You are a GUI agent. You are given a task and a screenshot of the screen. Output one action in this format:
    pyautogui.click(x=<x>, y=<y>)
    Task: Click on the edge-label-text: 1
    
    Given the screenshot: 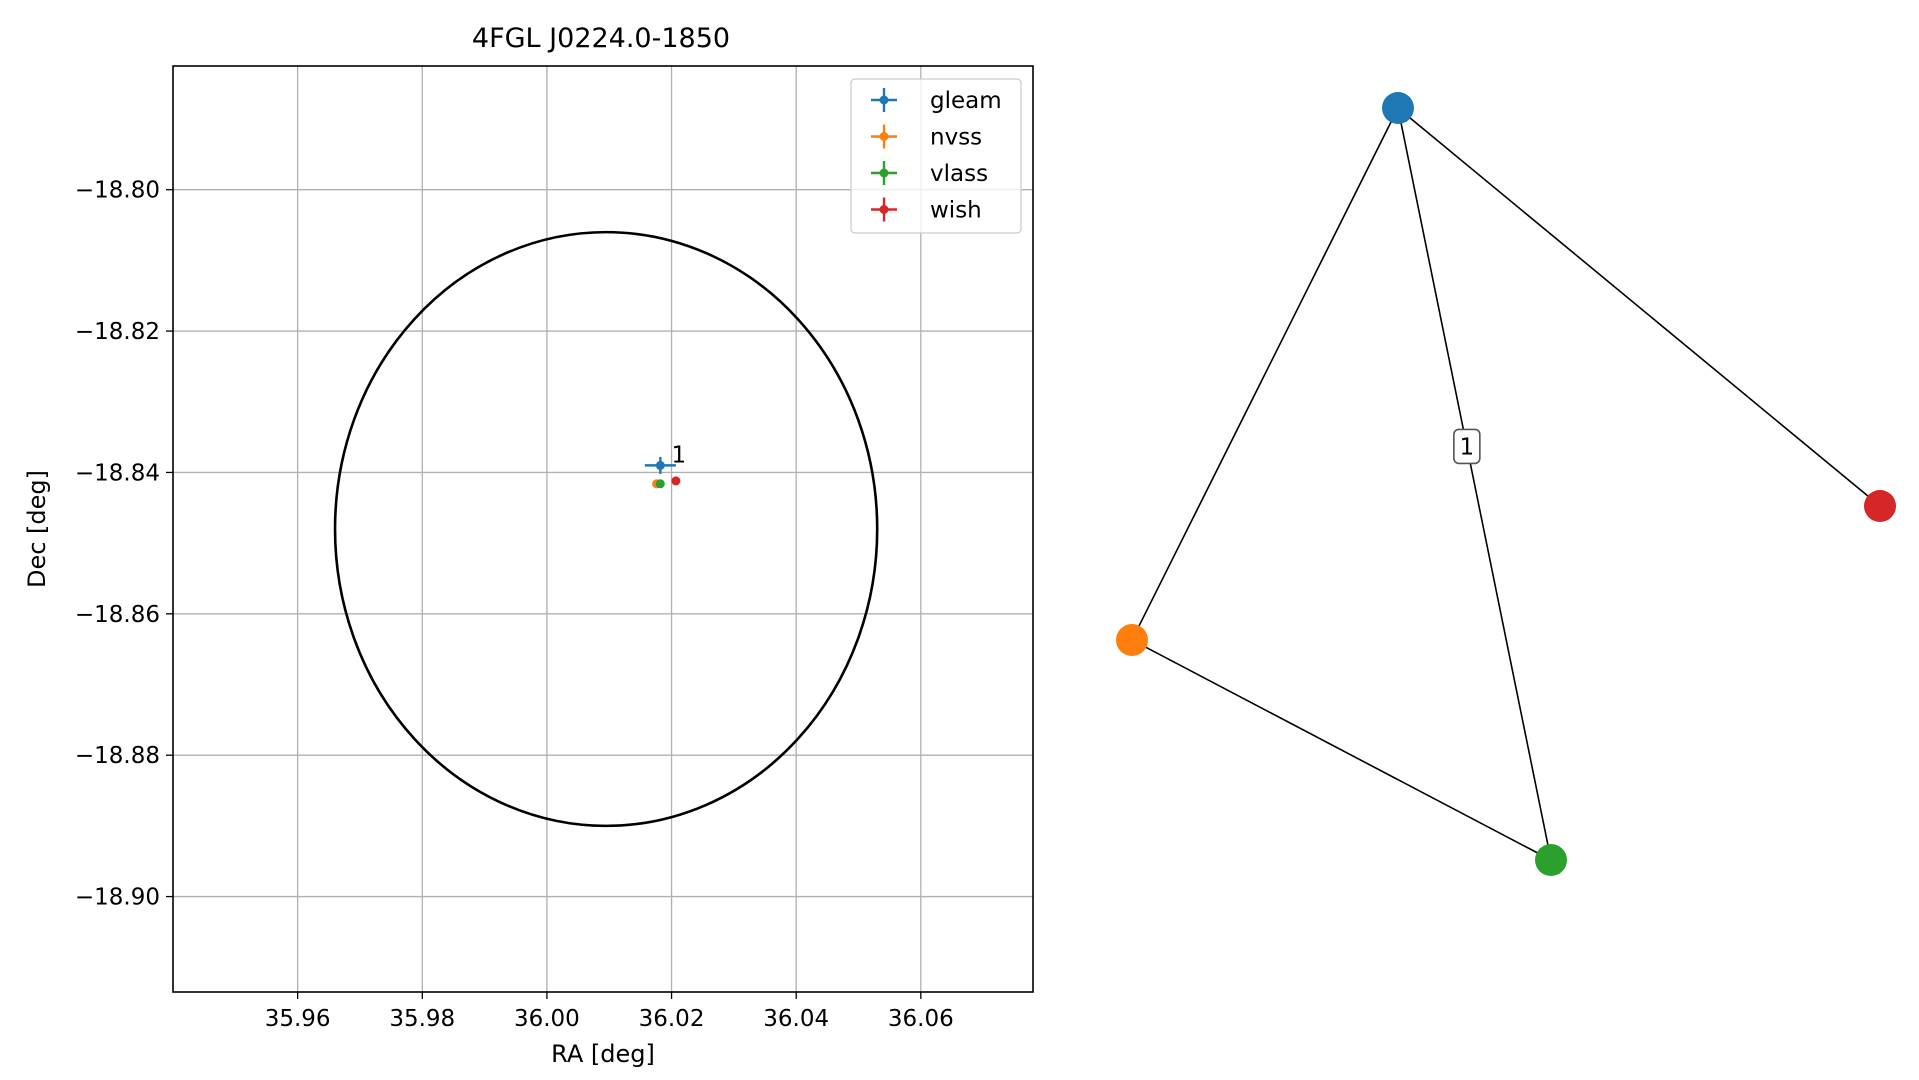 What is the action you would take?
    pyautogui.click(x=1467, y=447)
    